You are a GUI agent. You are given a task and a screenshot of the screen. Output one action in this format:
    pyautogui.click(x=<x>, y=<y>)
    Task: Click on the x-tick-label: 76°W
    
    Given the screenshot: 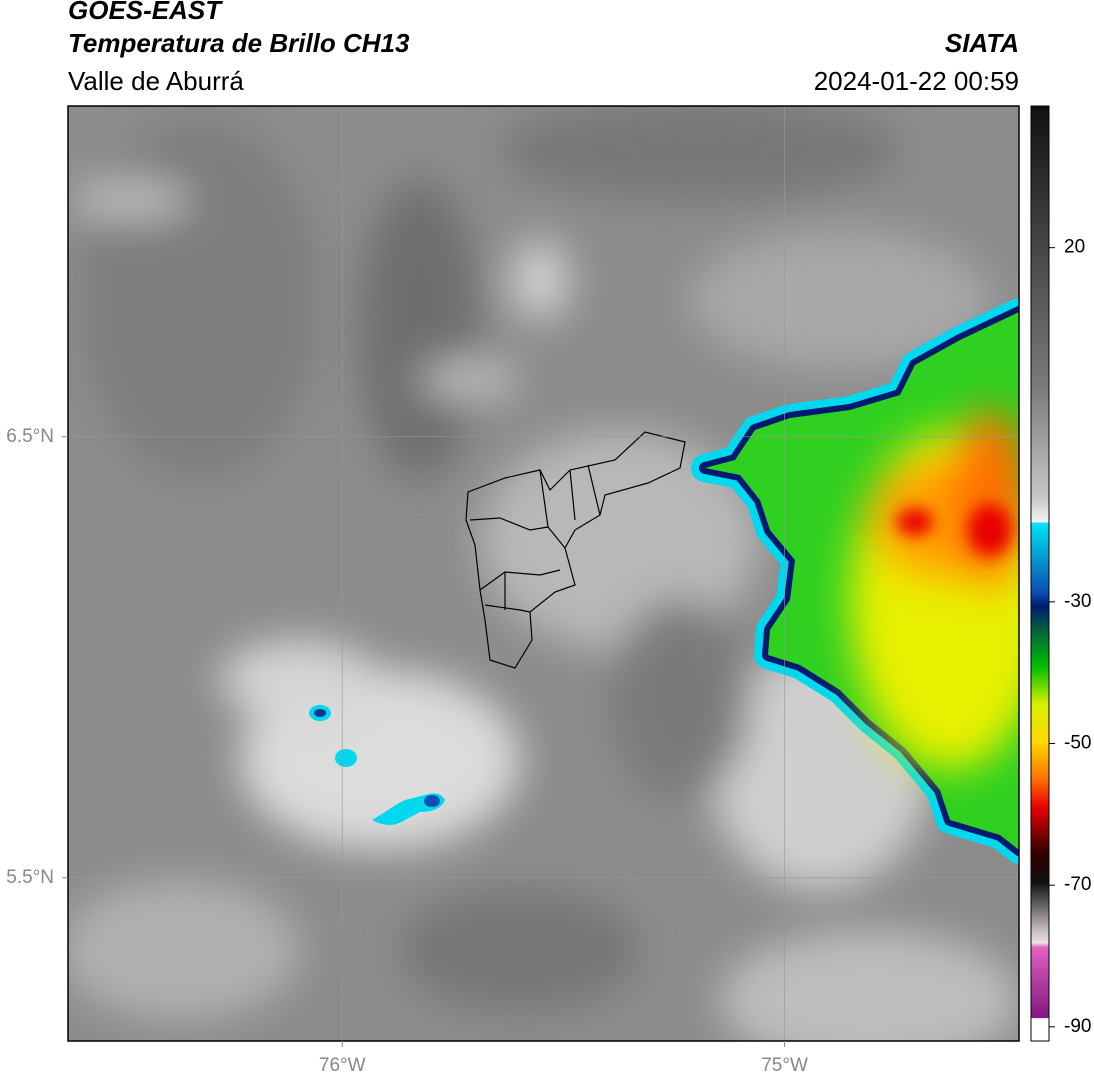 What is the action you would take?
    pyautogui.click(x=342, y=1065)
    